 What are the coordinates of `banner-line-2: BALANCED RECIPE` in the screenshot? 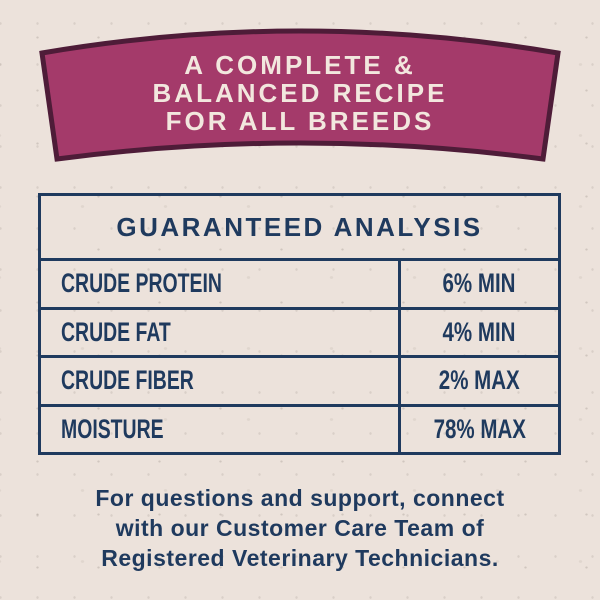 It's located at (300, 93).